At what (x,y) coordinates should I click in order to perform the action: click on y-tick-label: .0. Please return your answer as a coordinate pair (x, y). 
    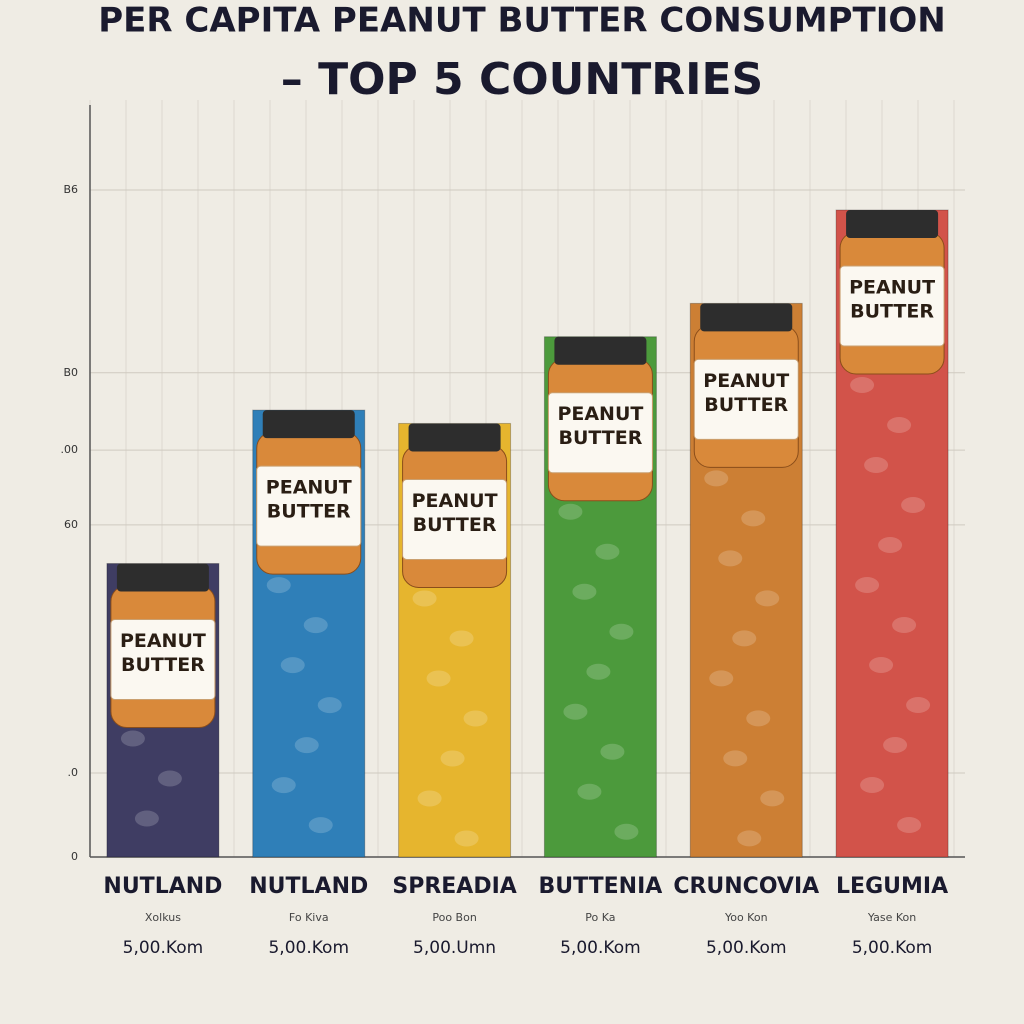
    Looking at the image, I should click on (73, 772).